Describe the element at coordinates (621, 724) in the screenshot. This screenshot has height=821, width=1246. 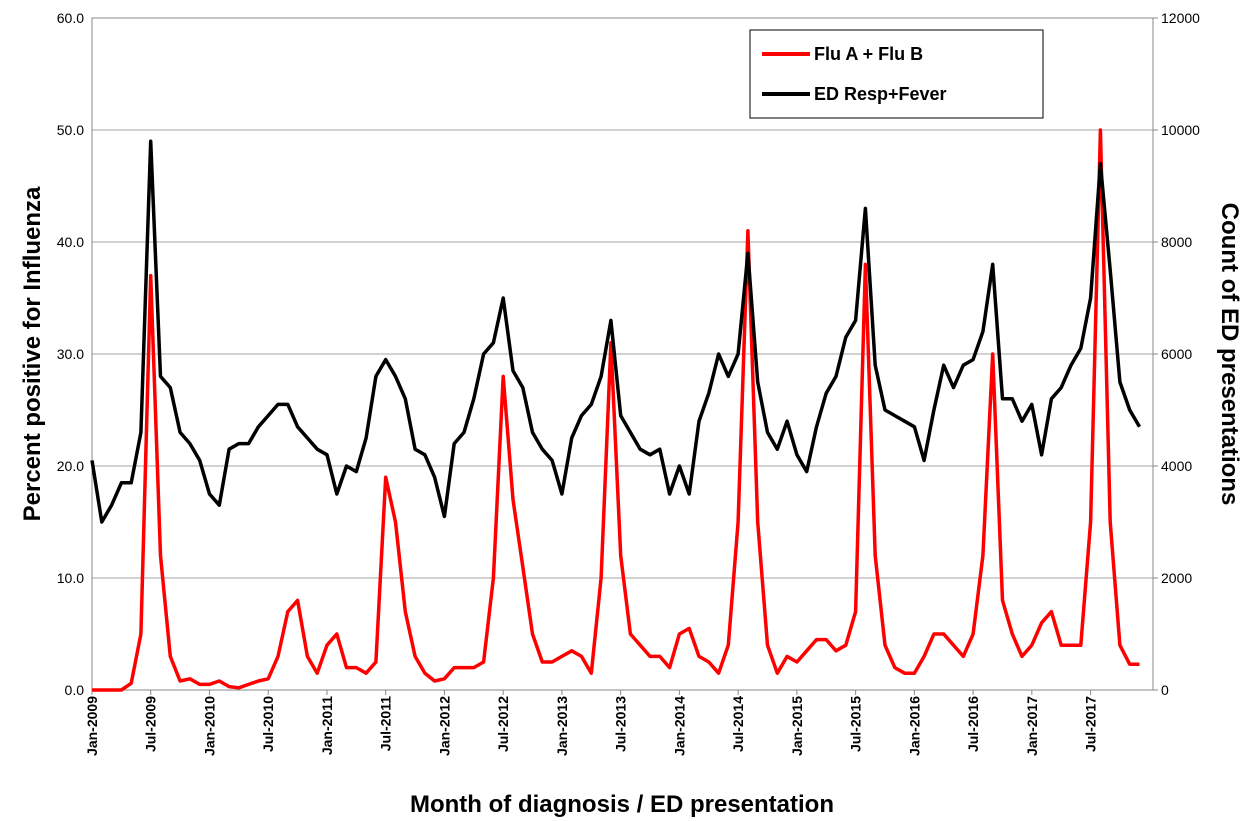
I see `x-tick-label: Jul-2013` at that location.